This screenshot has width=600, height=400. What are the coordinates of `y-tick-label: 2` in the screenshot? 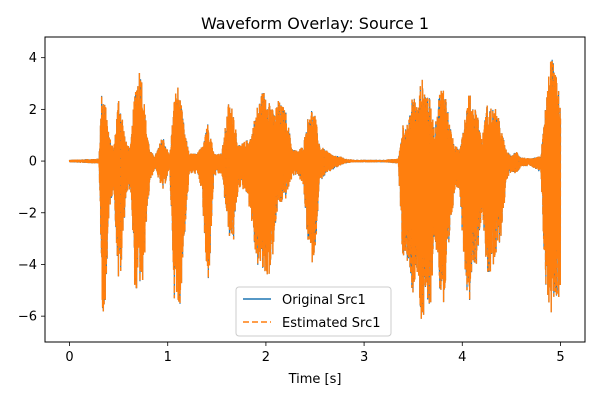 It's located at (33, 110).